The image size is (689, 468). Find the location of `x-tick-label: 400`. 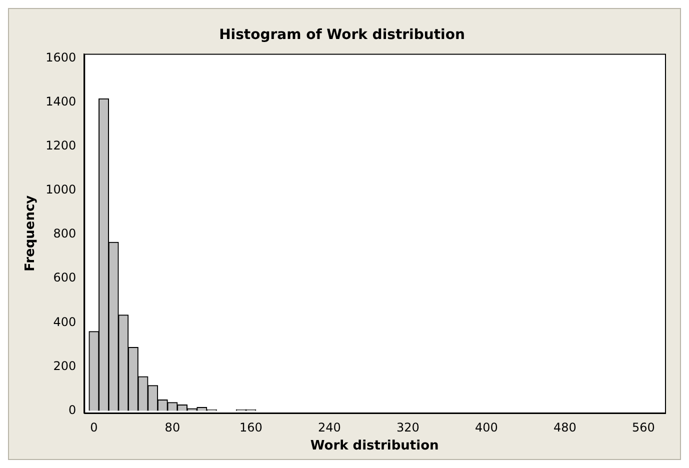

x-tick-label: 400 is located at coordinates (486, 427).